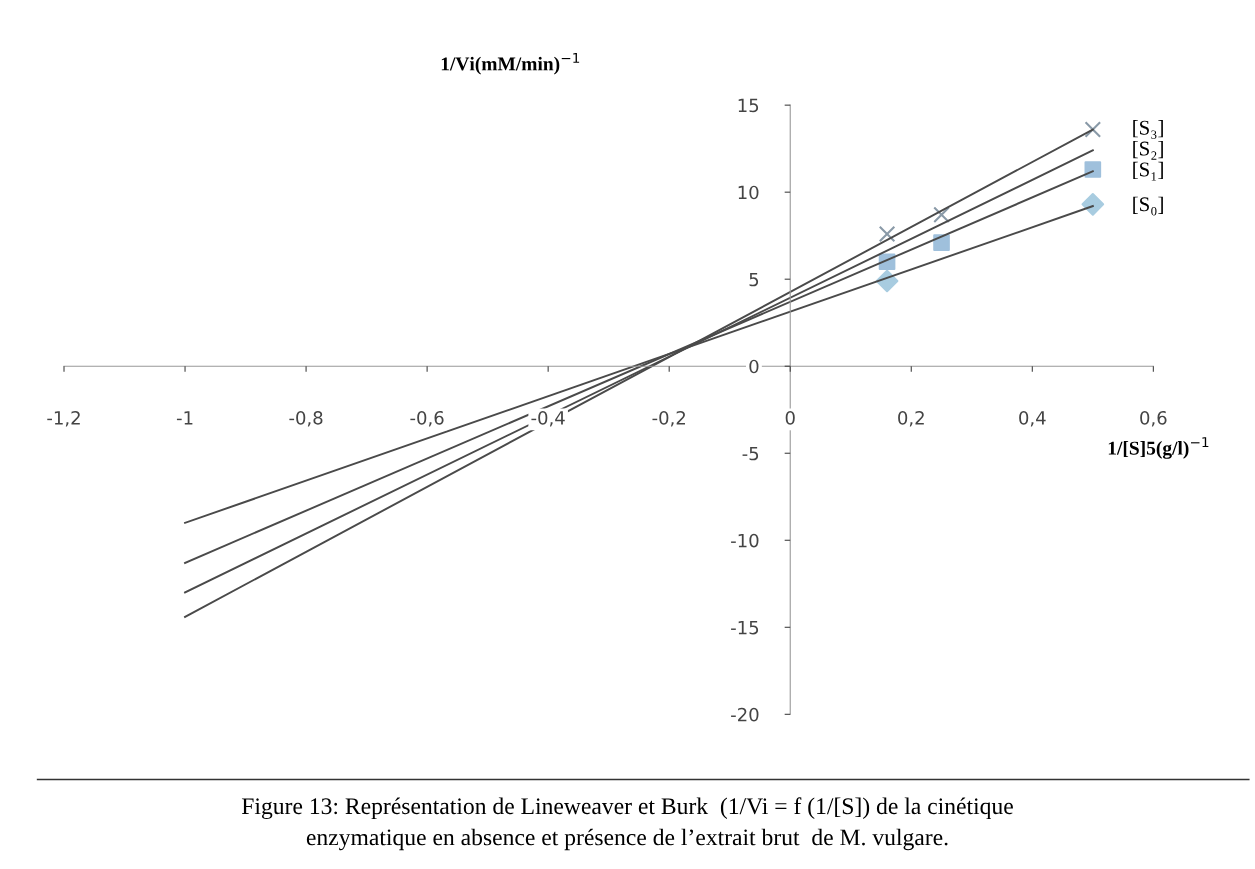 Image resolution: width=1255 pixels, height=869 pixels. What do you see at coordinates (790, 417) in the screenshot?
I see `x-tick-label: 0` at bounding box center [790, 417].